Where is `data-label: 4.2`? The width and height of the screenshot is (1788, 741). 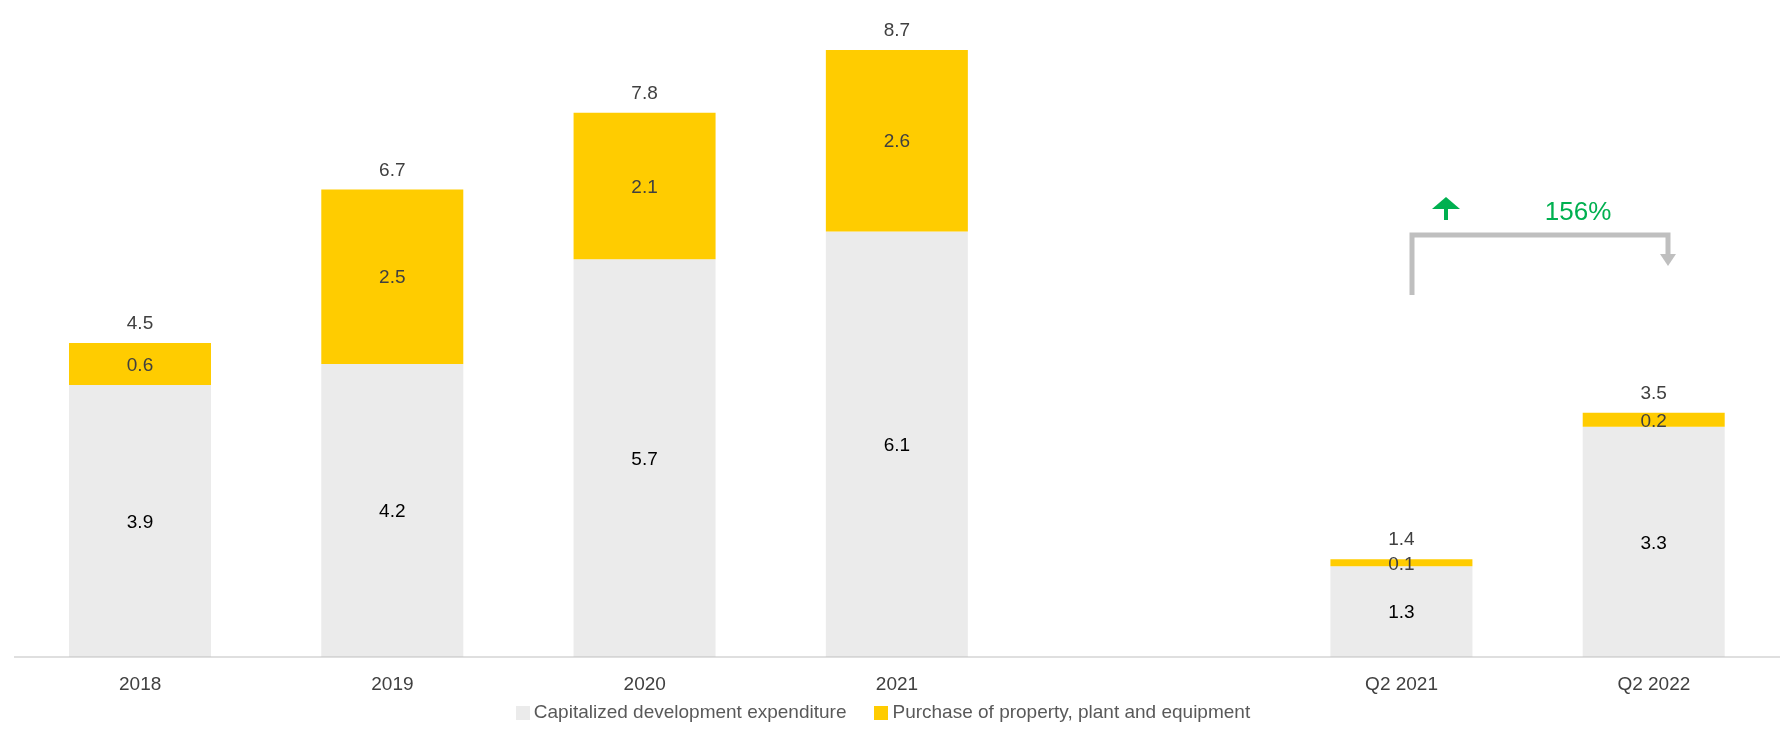
data-label: 4.2 is located at coordinates (392, 511).